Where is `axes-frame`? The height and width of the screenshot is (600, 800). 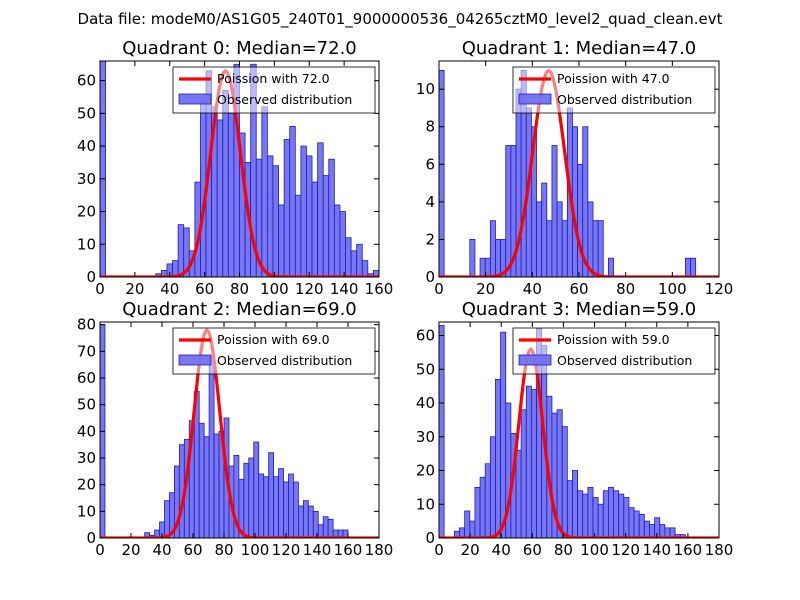
axes-frame is located at coordinates (239, 430).